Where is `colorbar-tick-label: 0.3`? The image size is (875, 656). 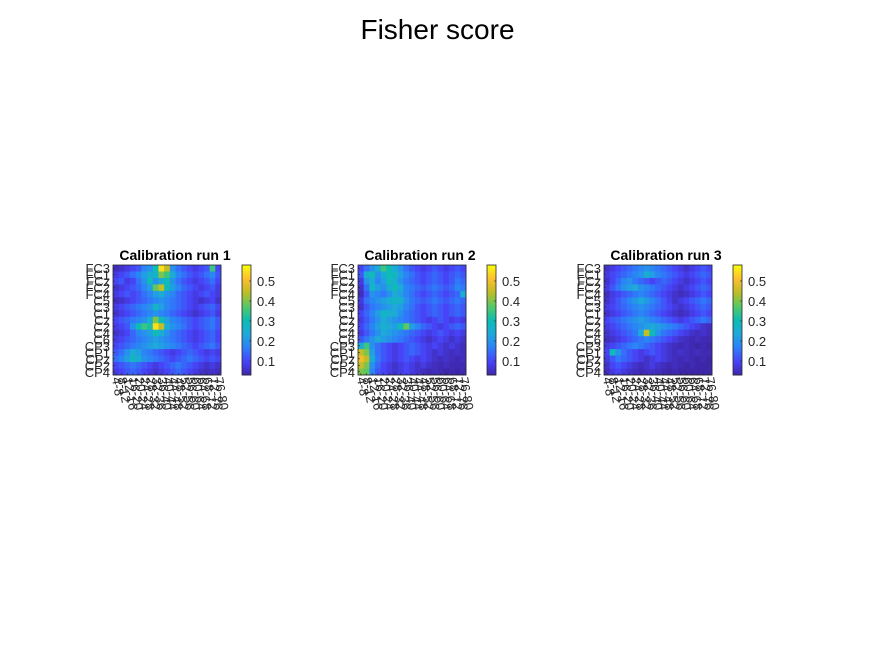 colorbar-tick-label: 0.3 is located at coordinates (757, 321).